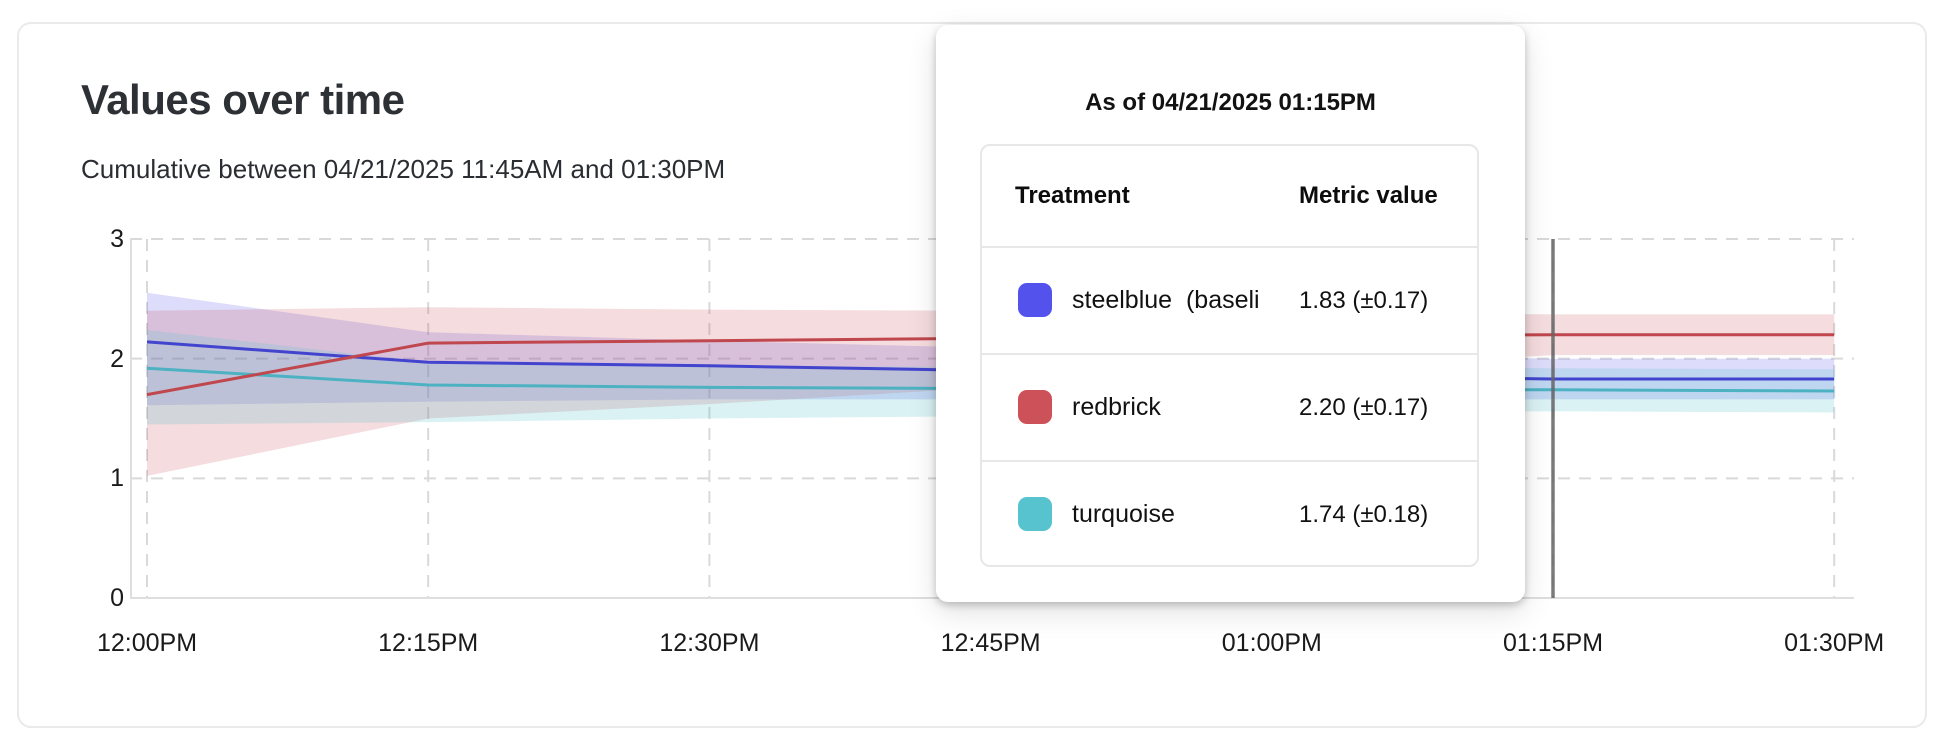  Describe the element at coordinates (1229, 408) in the screenshot. I see `treatment-row: redbrick 2.20 (±0.17)` at that location.